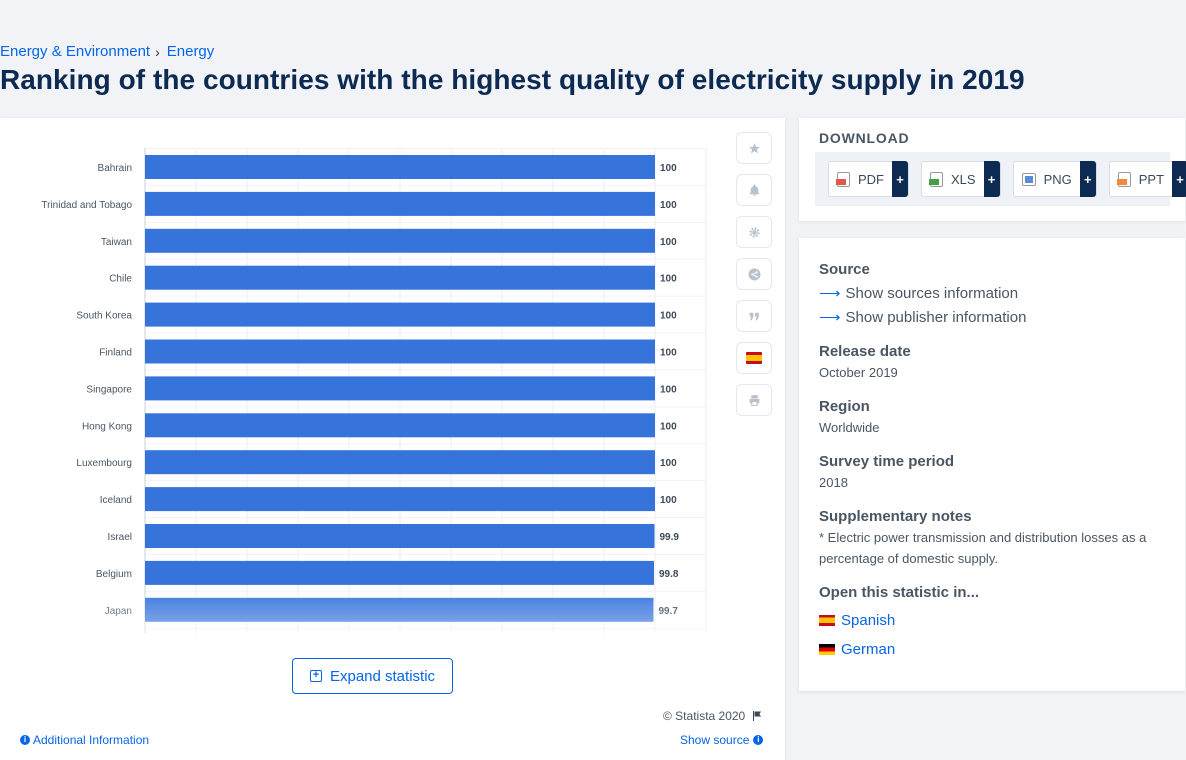 The image size is (1186, 760). Describe the element at coordinates (190, 51) in the screenshot. I see `breadcrumb-item-energy: Energy` at that location.